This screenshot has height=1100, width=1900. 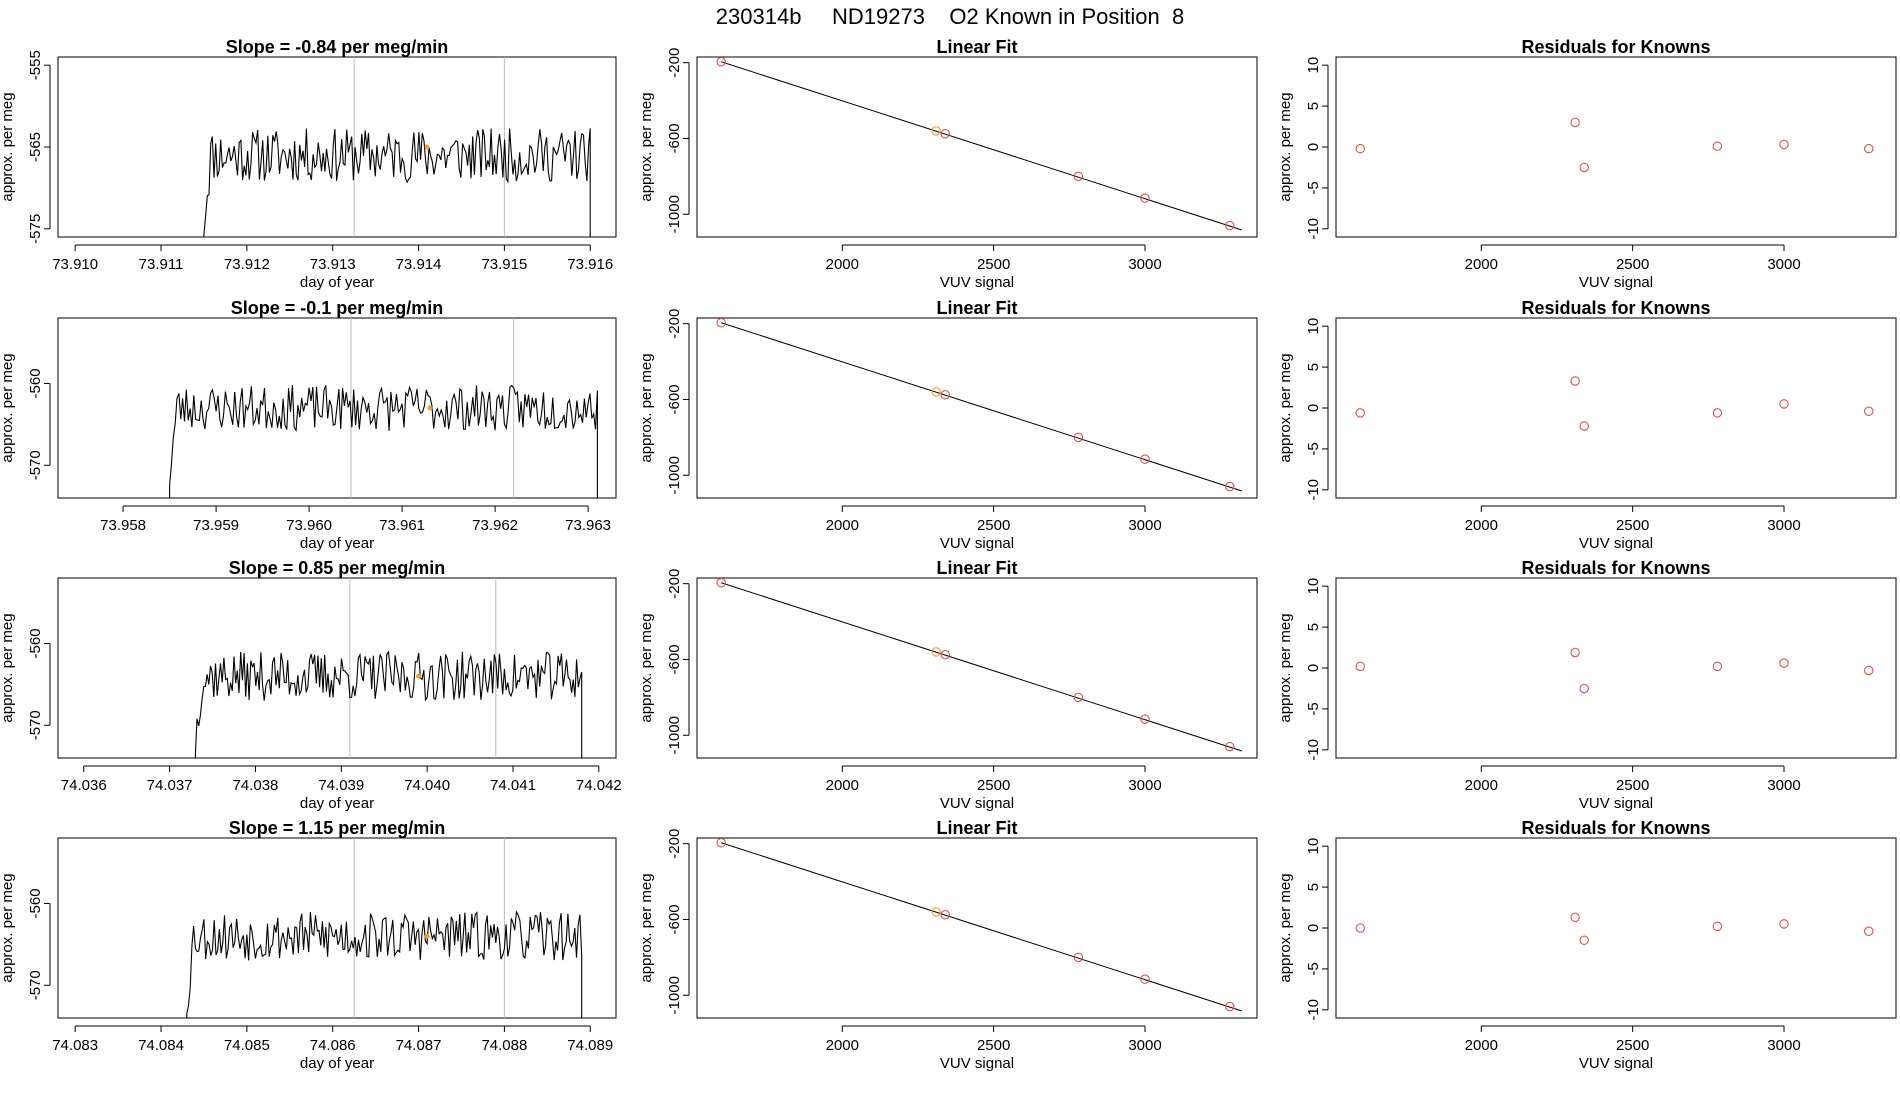 What do you see at coordinates (427, 936) in the screenshot?
I see `mean-marker` at bounding box center [427, 936].